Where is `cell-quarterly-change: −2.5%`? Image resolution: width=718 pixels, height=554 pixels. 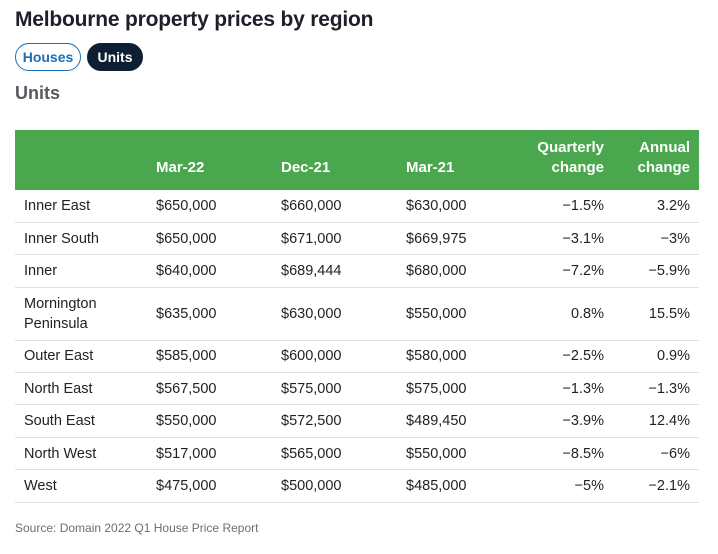
cell-quarterly-change: −2.5% is located at coordinates (561, 357).